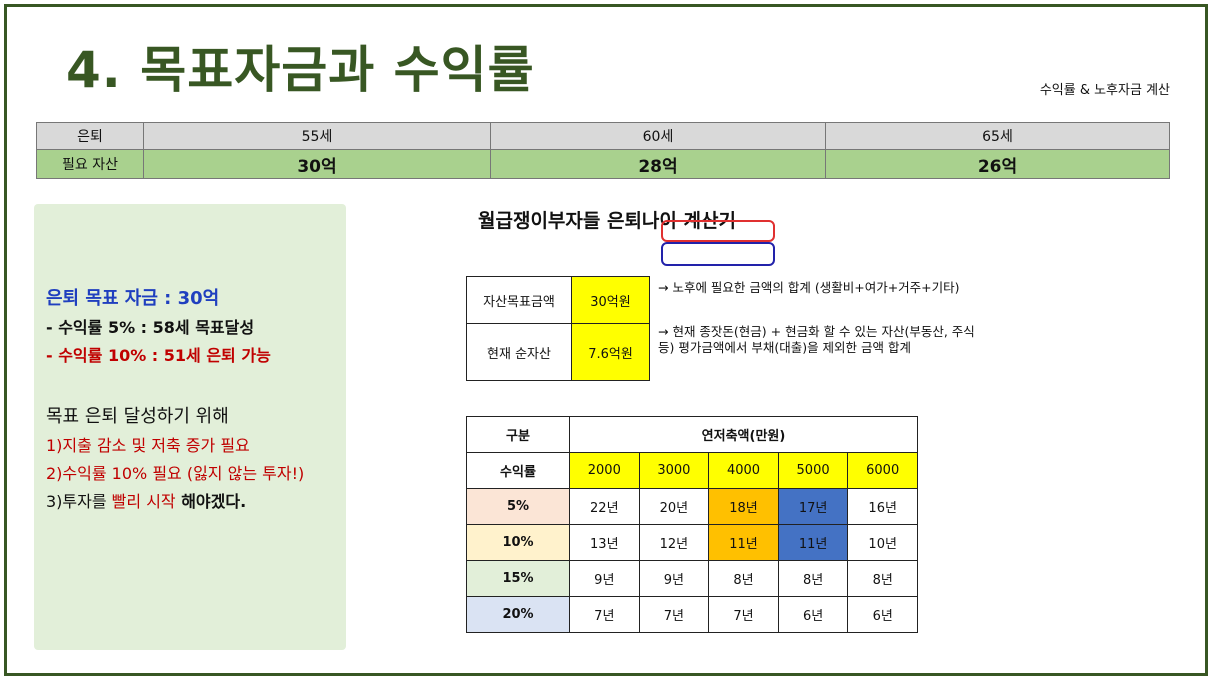 This screenshot has height=684, width=1216. Describe the element at coordinates (90, 164) in the screenshot. I see `row-label-required-assets: 필요 자산` at that location.